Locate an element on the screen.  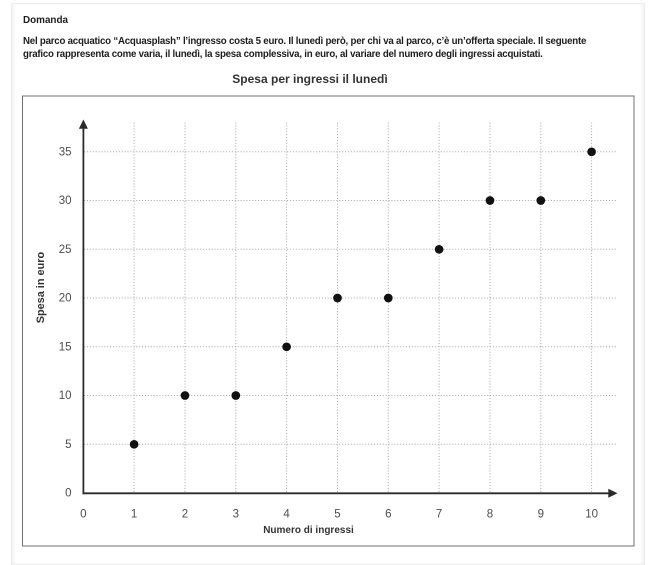
svg-text: 30 is located at coordinates (65, 201).